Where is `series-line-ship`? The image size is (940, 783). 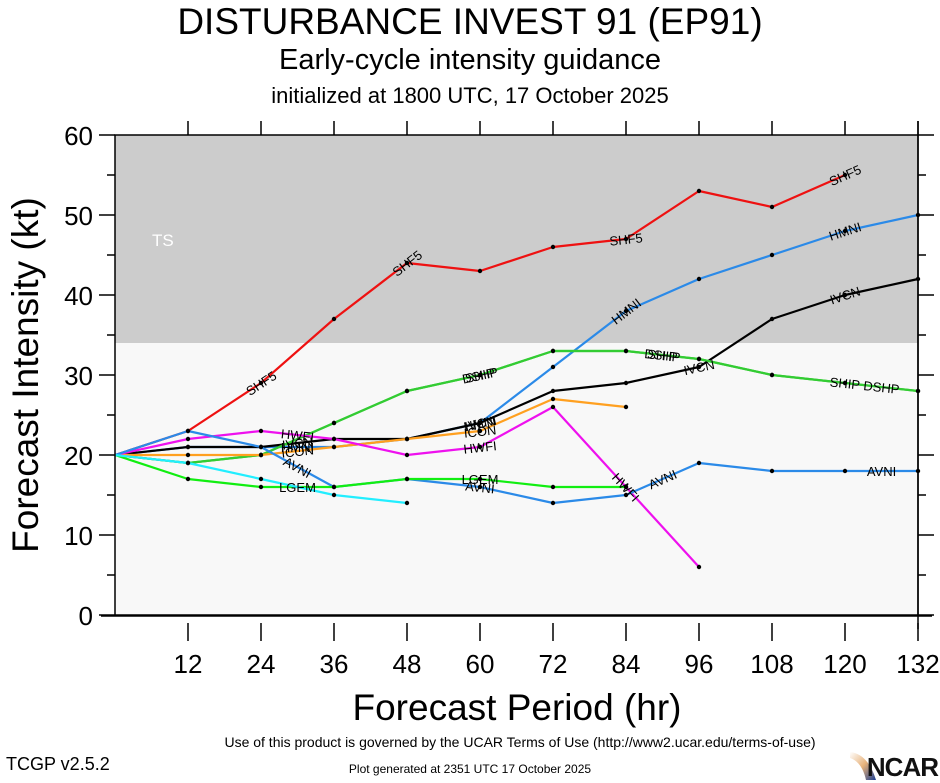 series-line-ship is located at coordinates (516, 407).